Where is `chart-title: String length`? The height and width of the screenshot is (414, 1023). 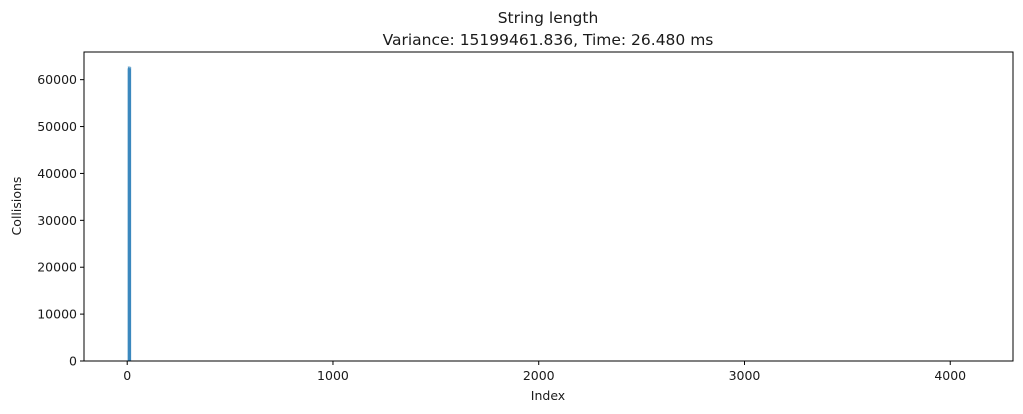 chart-title: String length is located at coordinates (548, 18).